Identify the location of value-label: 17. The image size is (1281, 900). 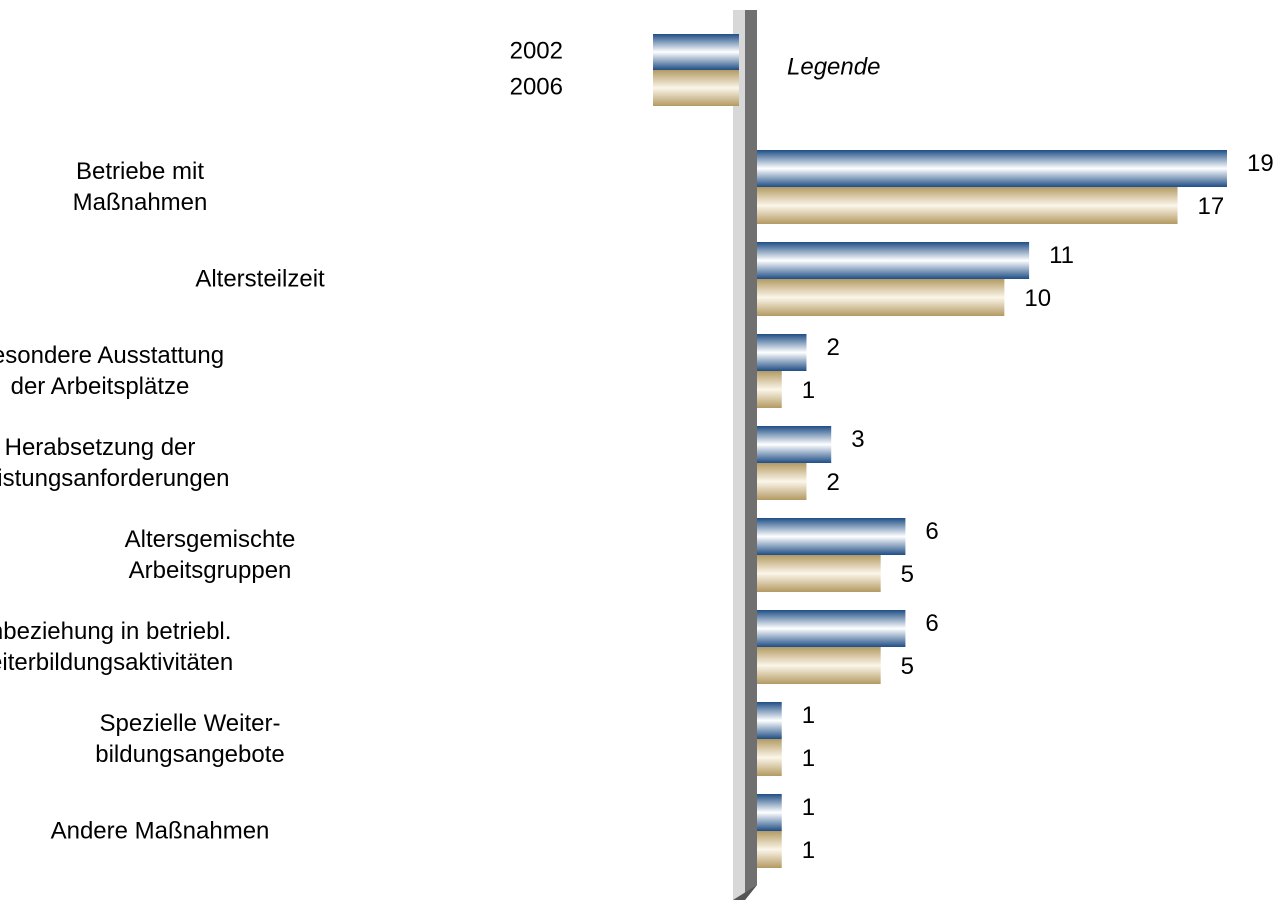
(1211, 206).